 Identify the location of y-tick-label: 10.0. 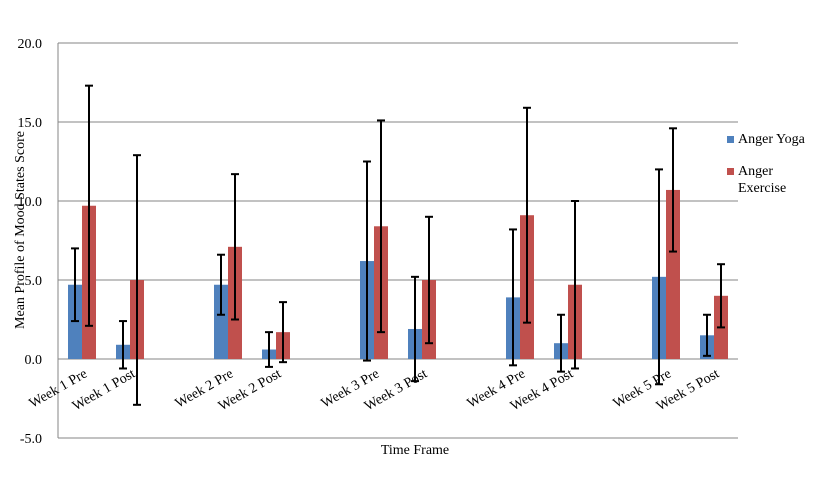
(30, 202).